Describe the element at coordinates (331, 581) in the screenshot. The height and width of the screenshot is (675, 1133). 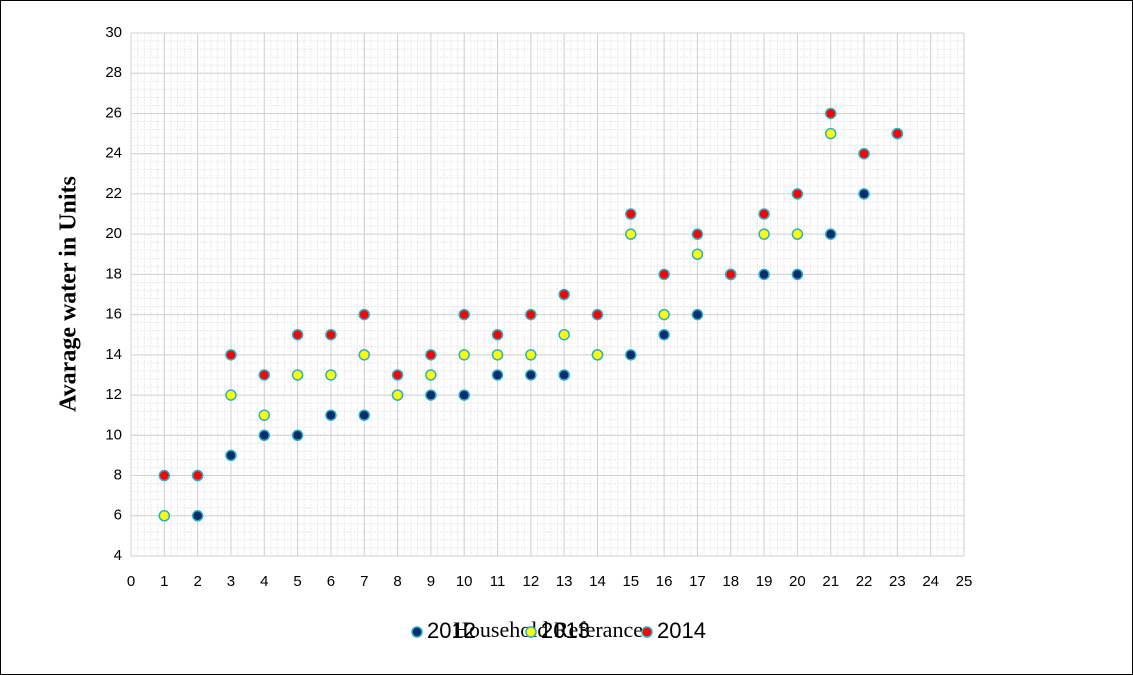
I see `x-tick-label: 6` at that location.